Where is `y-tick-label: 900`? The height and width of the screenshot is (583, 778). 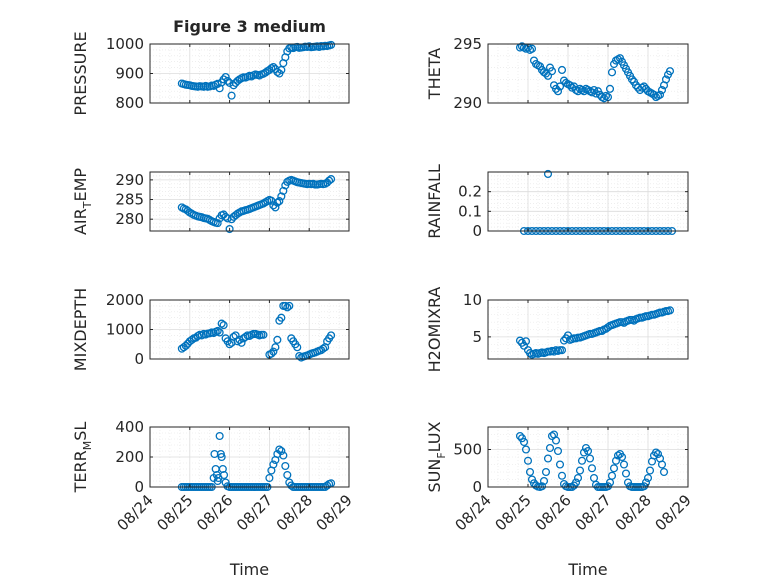 y-tick-label: 900 is located at coordinates (129, 74).